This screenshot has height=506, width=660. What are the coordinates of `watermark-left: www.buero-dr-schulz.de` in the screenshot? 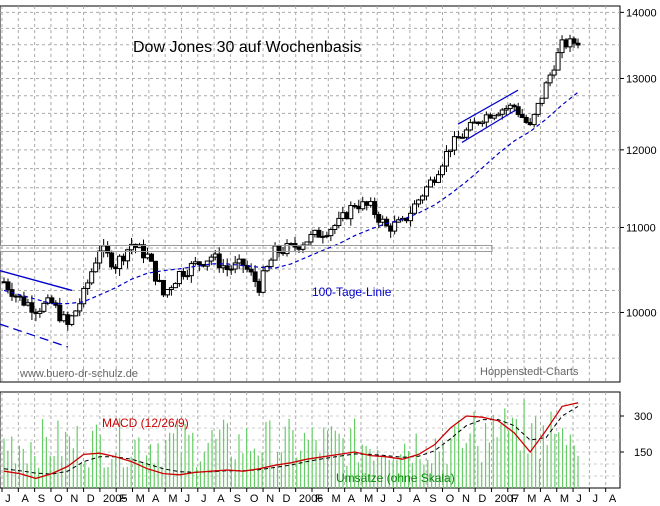 It's located at (78, 374).